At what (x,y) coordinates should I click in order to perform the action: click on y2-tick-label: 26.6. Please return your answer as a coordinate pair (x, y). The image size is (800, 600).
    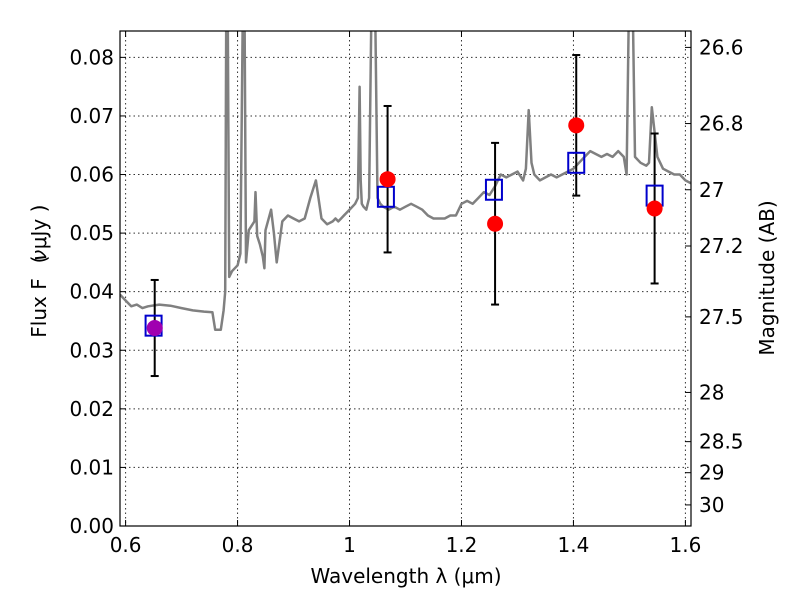
    Looking at the image, I should click on (721, 47).